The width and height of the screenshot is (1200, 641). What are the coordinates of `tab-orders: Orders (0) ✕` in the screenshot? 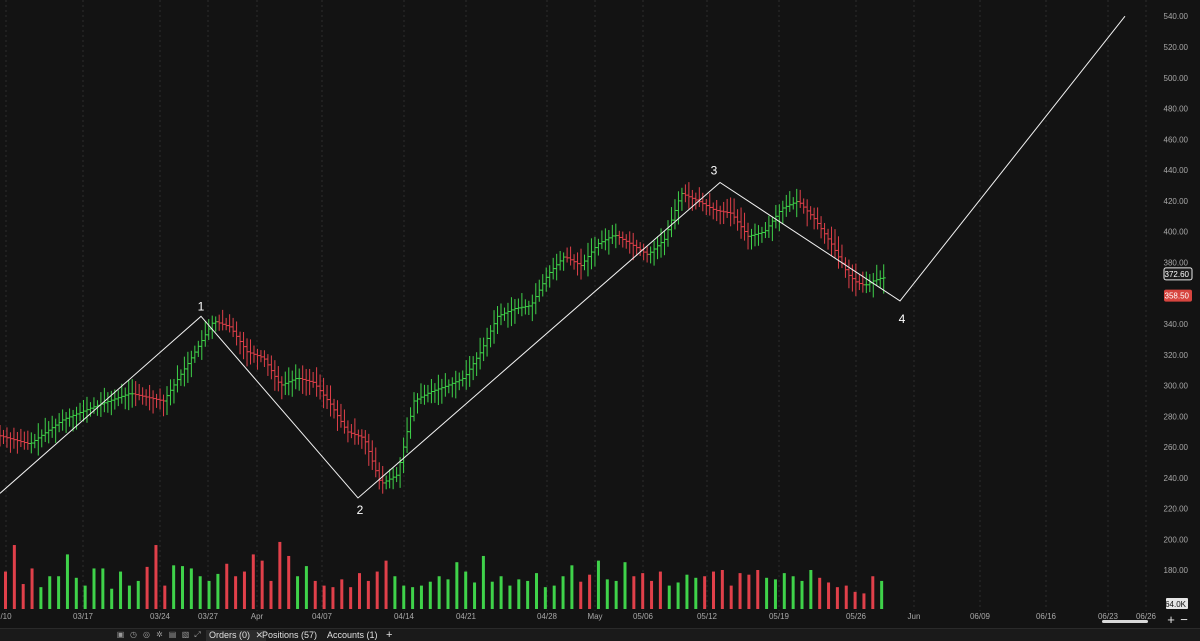 It's located at (236, 635).